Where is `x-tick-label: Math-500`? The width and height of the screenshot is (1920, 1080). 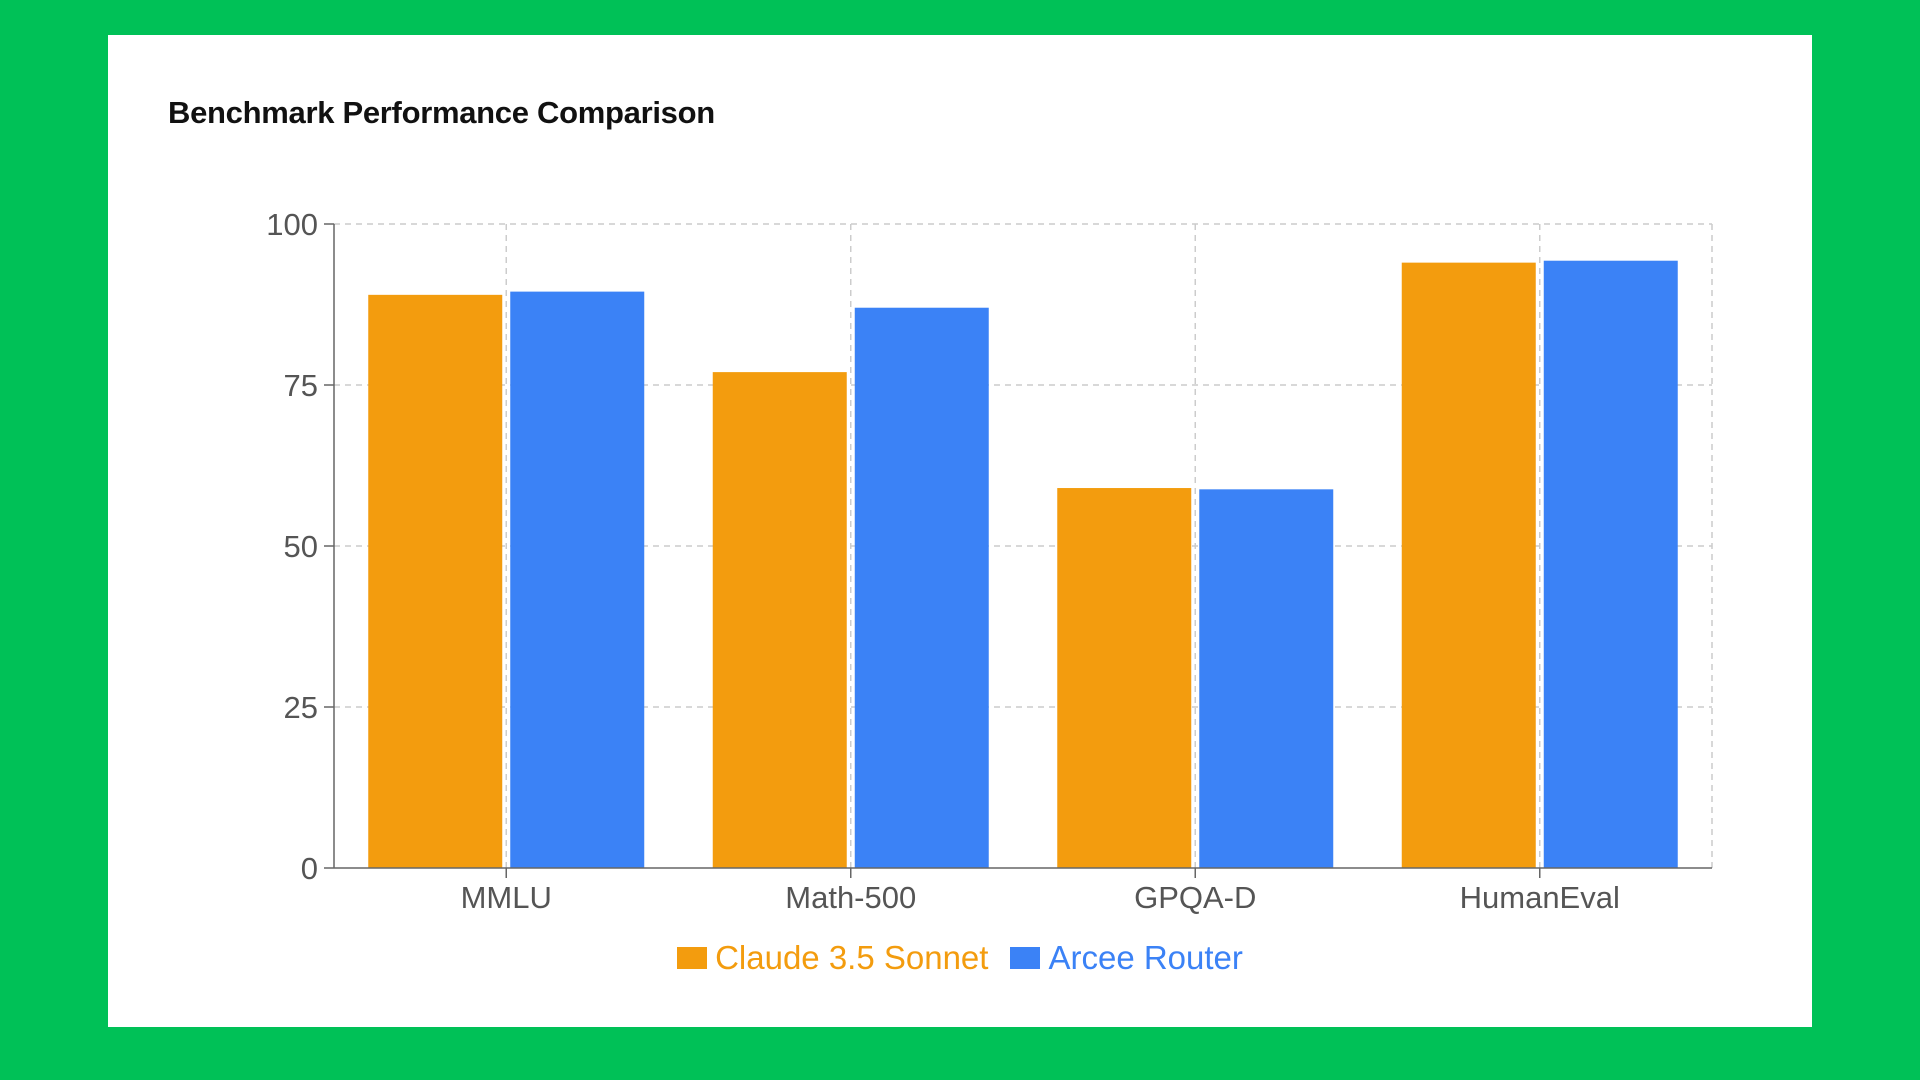 x-tick-label: Math-500 is located at coordinates (850, 897).